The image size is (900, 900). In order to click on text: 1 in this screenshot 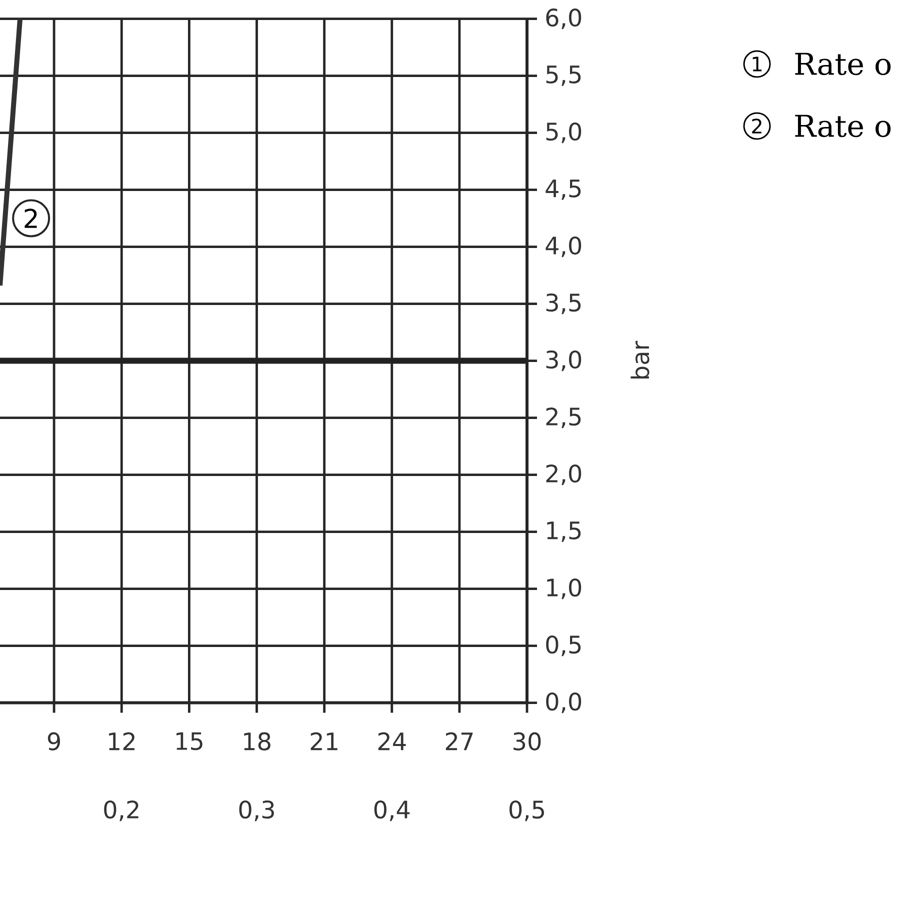, I will do `click(757, 64)`.